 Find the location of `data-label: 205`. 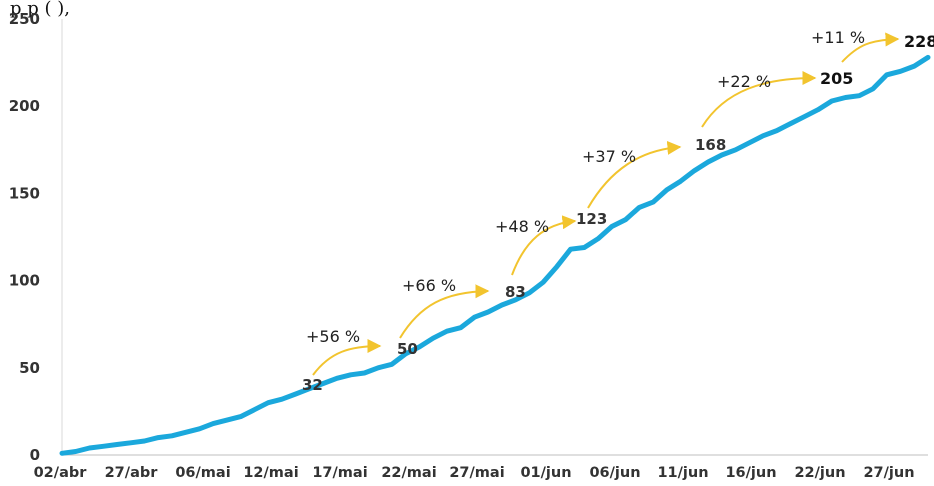

data-label: 205 is located at coordinates (836, 78).